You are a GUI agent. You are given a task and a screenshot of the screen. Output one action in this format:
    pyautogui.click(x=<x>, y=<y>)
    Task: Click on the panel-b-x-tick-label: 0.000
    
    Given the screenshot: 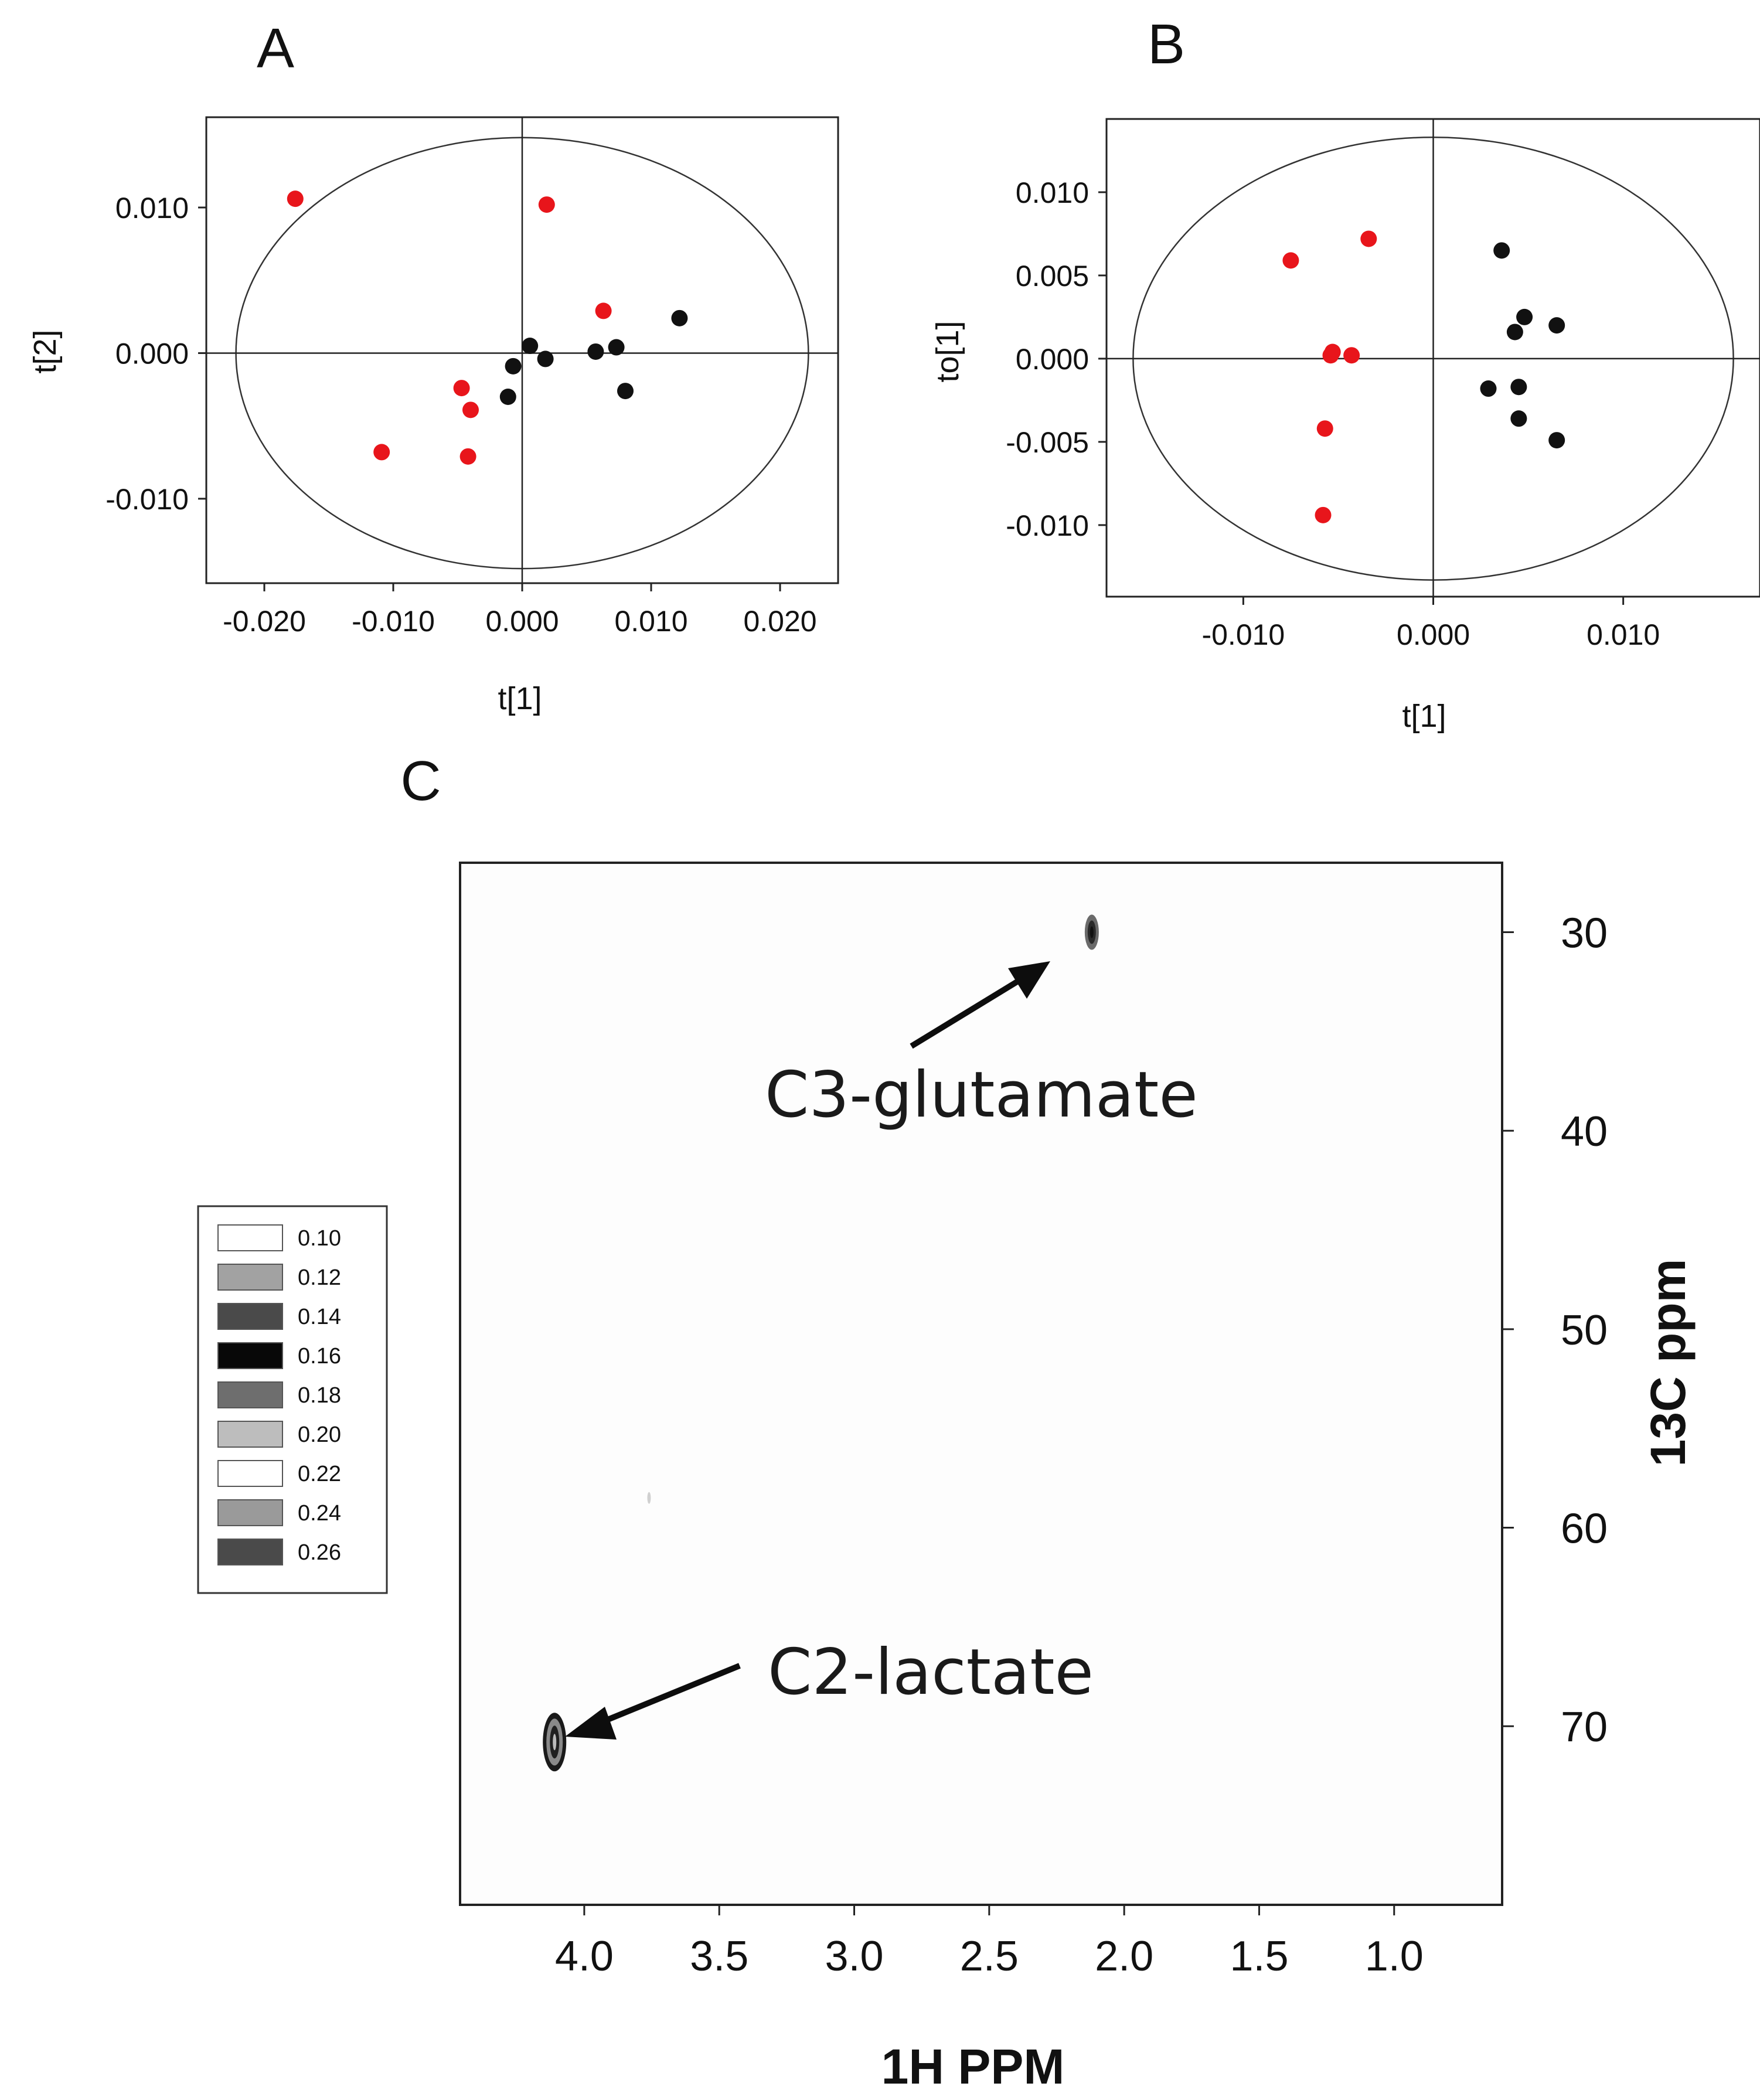 What is the action you would take?
    pyautogui.click(x=1434, y=635)
    